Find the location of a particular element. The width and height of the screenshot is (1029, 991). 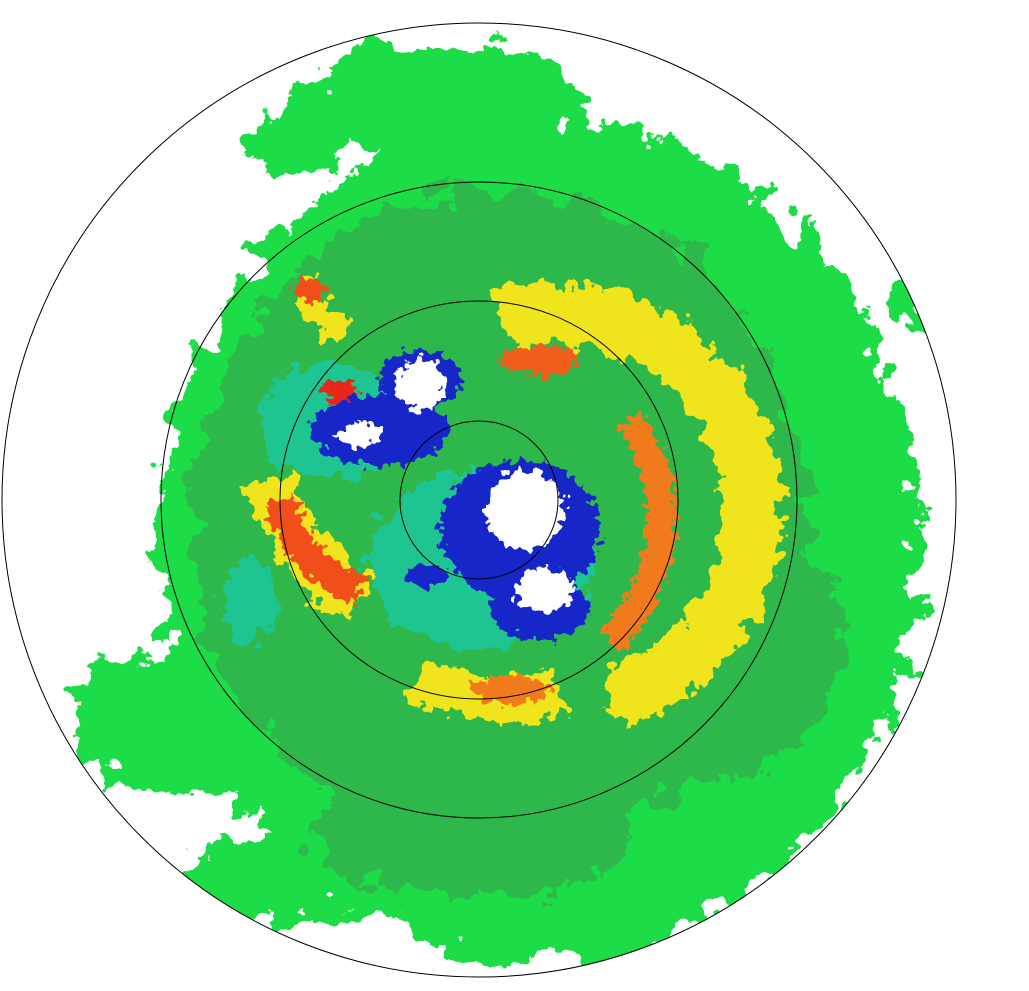

range-ring is located at coordinates (479, 500).